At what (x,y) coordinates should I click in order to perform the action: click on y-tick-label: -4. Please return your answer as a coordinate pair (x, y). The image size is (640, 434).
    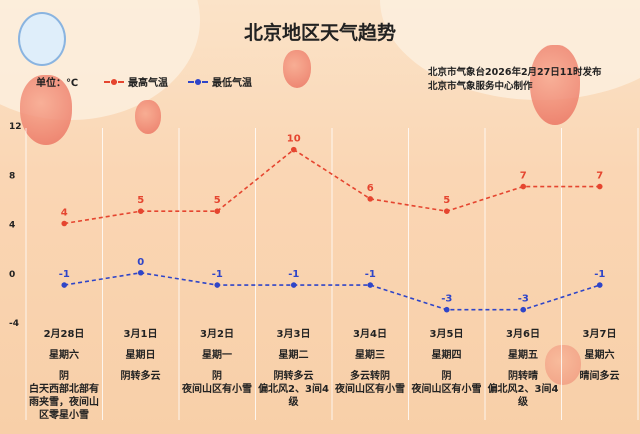
    Looking at the image, I should click on (14, 324).